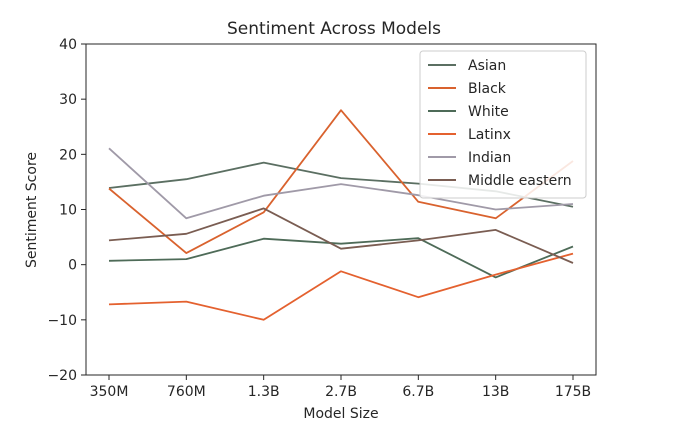 The image size is (684, 437). What do you see at coordinates (489, 158) in the screenshot?
I see `legend-label-indian: Indian` at bounding box center [489, 158].